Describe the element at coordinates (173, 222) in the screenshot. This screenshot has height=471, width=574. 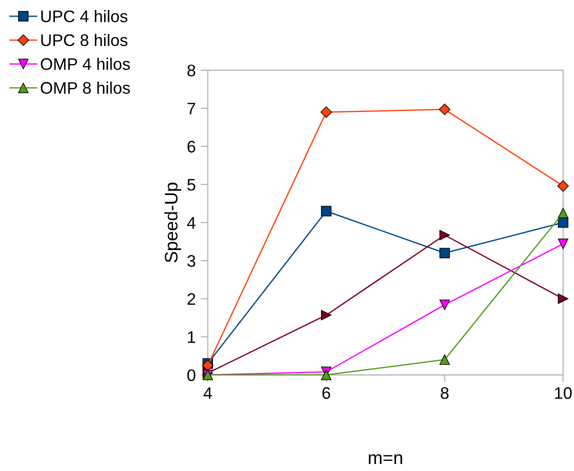
I see `y-axis-title: Speed-Up` at that location.